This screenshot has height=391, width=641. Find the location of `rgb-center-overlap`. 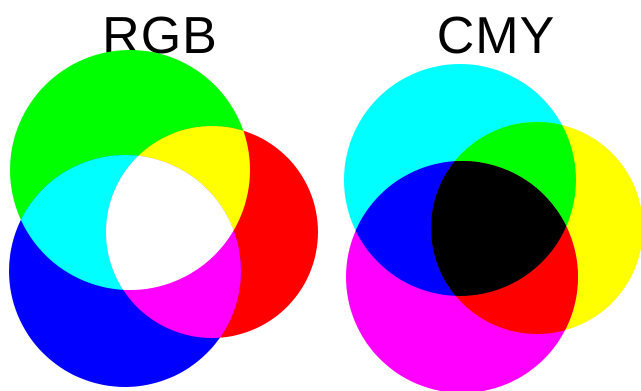

rgb-center-overlap is located at coordinates (173, 222).